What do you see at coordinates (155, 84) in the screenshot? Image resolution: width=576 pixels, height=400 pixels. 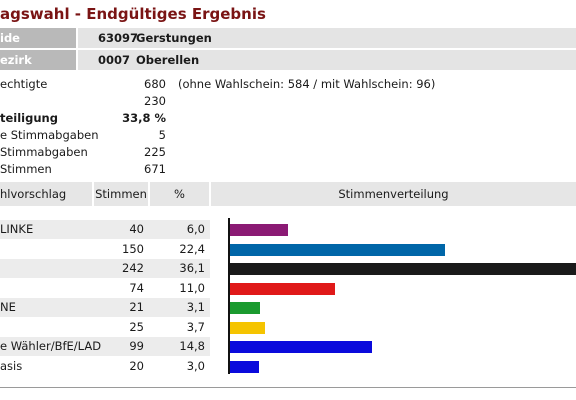 I see `stat-value: 680` at bounding box center [155, 84].